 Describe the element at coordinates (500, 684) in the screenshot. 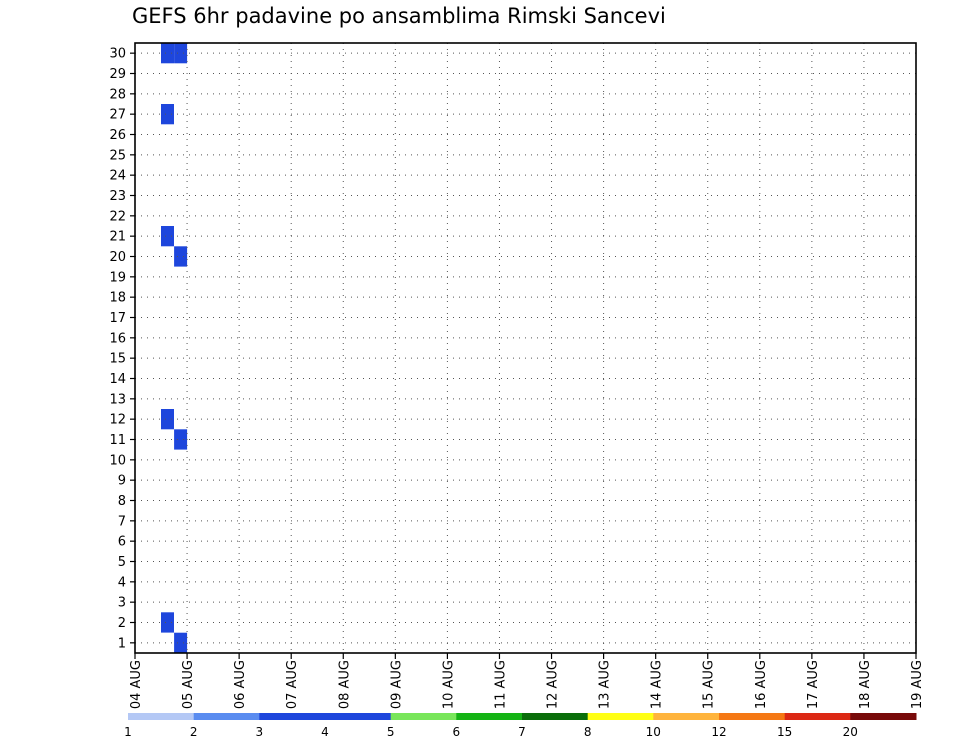

I see `x-tick-label: 11 AUG` at that location.